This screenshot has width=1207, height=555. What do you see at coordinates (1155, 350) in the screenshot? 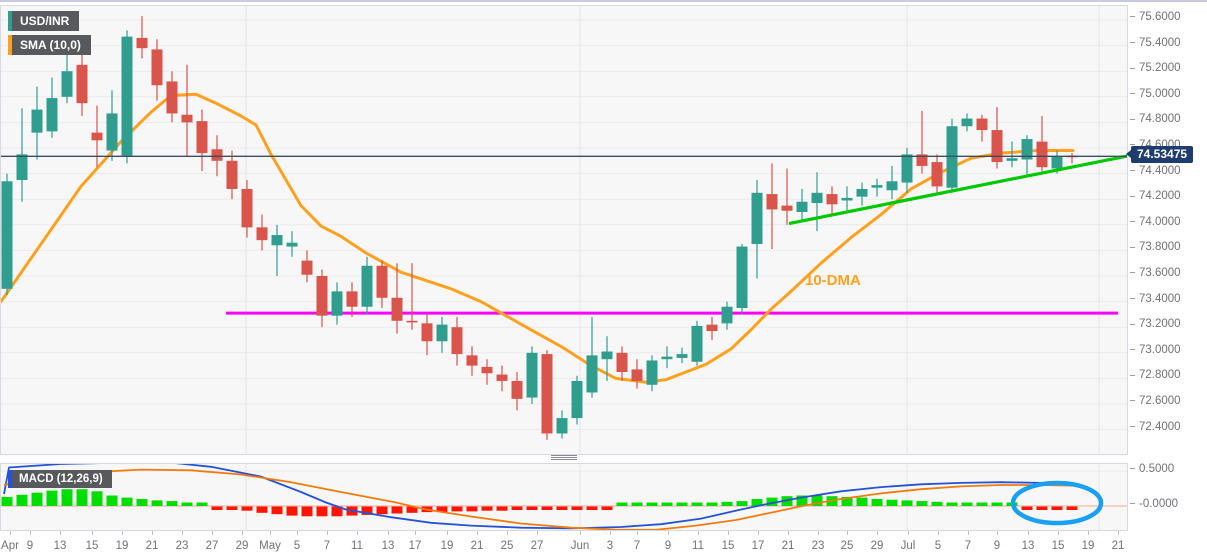
I see `price-axis-label: 73.0000` at bounding box center [1155, 350].